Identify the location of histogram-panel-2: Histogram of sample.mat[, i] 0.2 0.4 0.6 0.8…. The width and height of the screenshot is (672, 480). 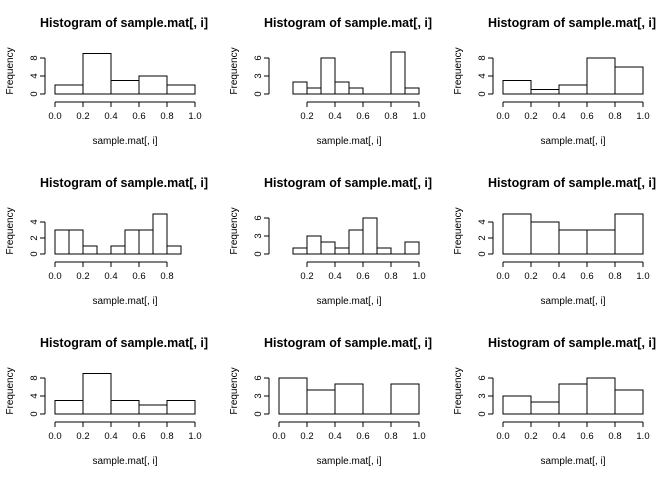
(330, 81).